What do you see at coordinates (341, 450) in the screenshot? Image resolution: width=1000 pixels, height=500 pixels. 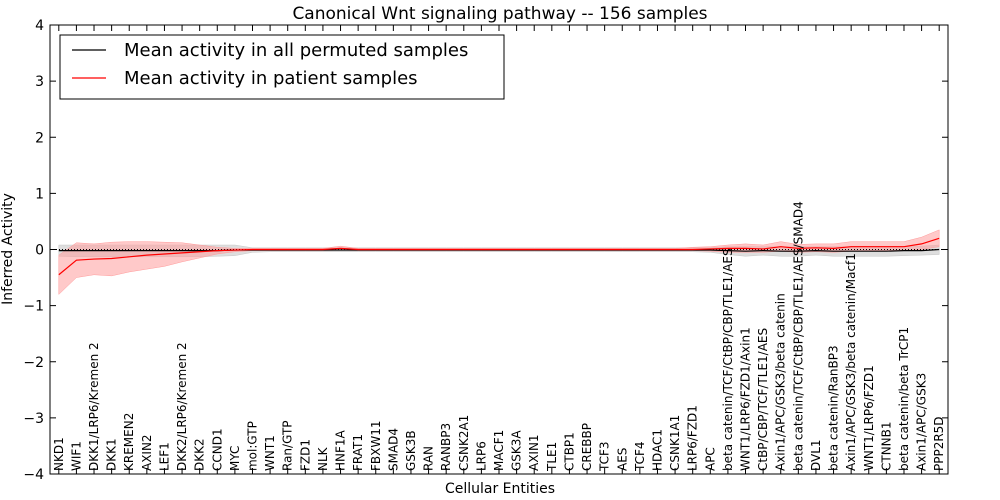 I see `x-tick-label: HNF1A` at bounding box center [341, 450].